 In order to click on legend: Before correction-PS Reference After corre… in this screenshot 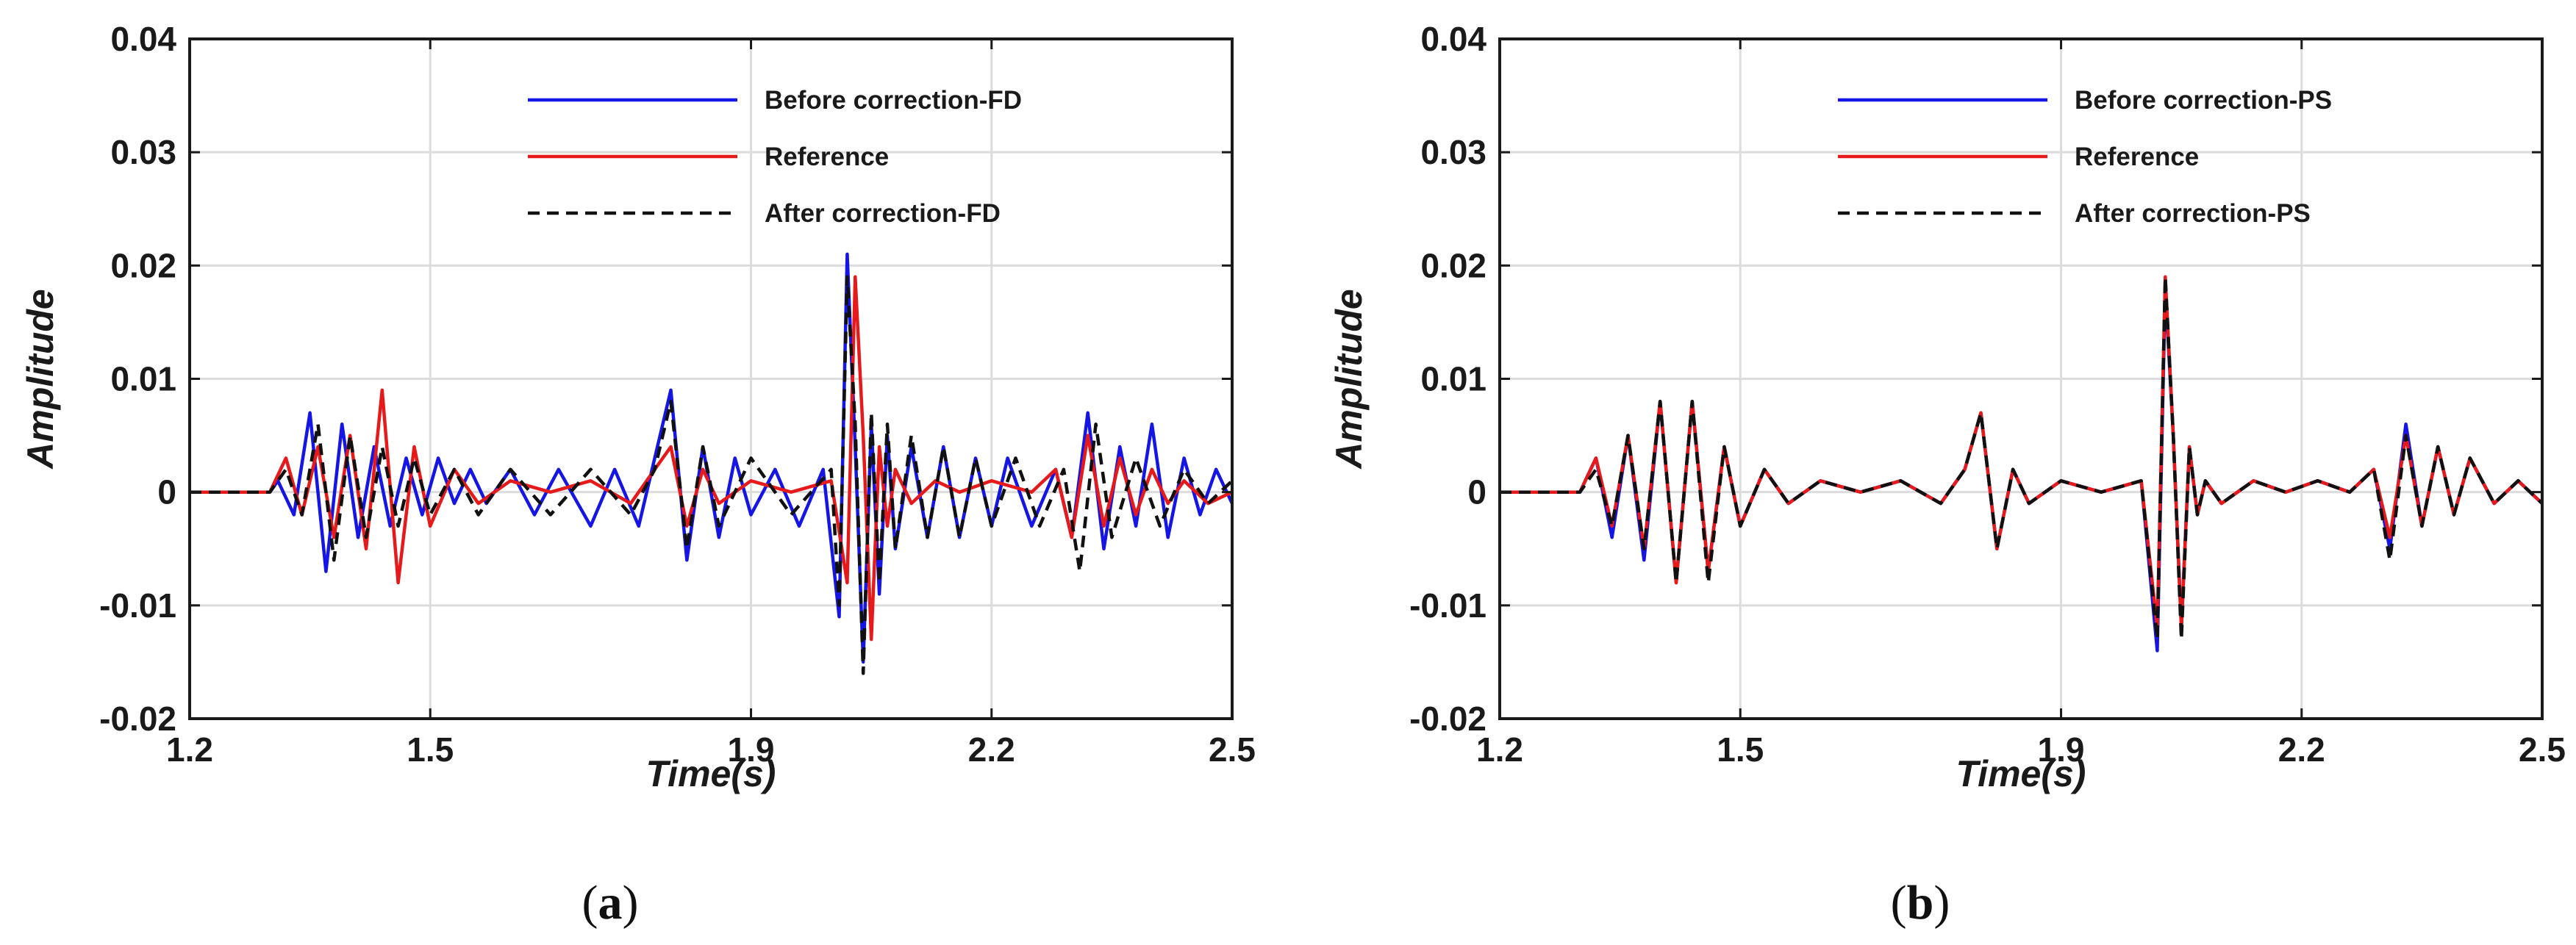, I will do `click(2085, 157)`.